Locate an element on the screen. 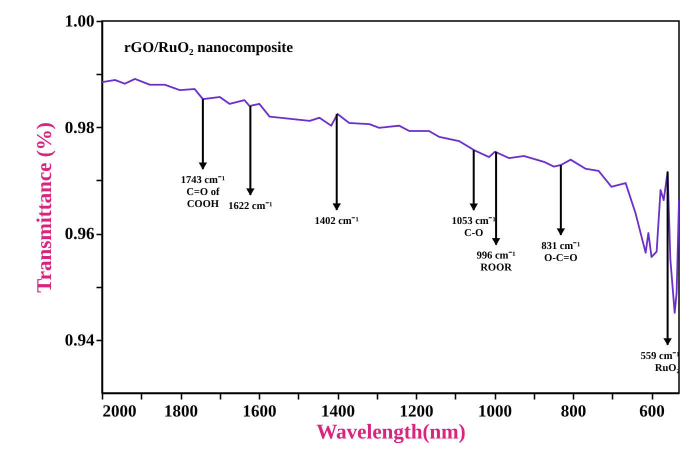 The height and width of the screenshot is (450, 681). x-tick-label: 1600 is located at coordinates (259, 411).